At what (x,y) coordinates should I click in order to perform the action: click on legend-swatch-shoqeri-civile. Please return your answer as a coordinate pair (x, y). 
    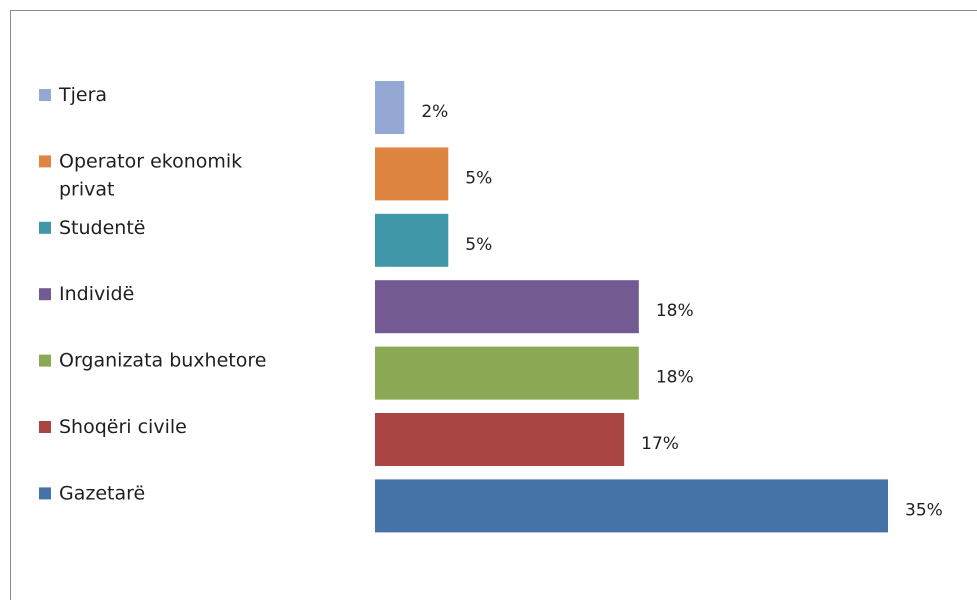
    Looking at the image, I should click on (45, 427).